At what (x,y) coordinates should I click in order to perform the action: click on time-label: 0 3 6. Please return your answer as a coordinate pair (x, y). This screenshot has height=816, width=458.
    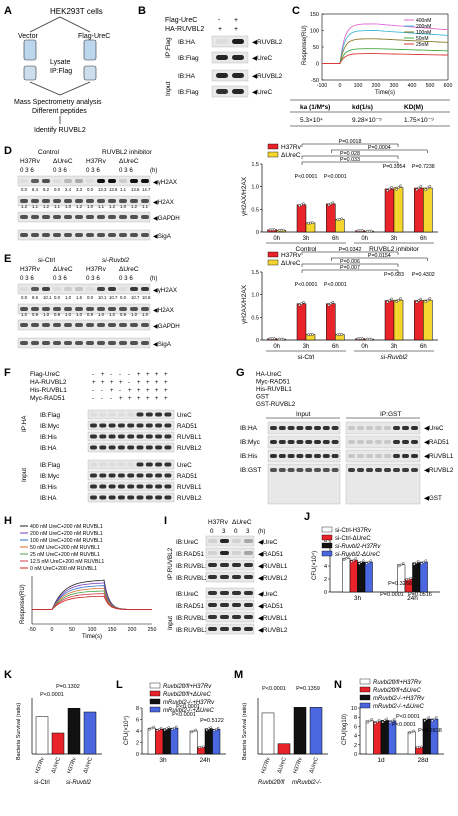
    Looking at the image, I should click on (126, 278).